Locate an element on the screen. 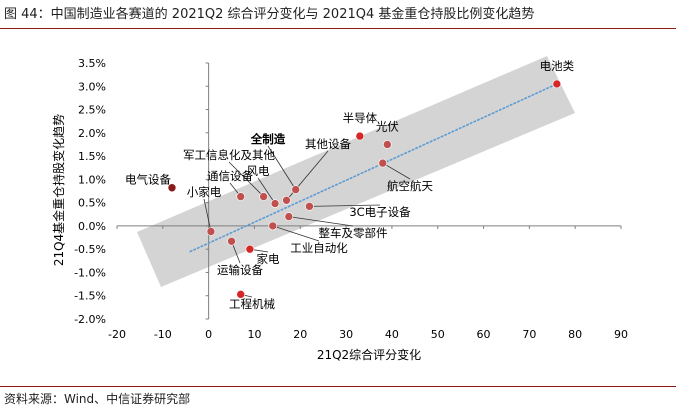 This screenshot has height=407, width=676. y-tick-label: 1.5% is located at coordinates (92, 156).